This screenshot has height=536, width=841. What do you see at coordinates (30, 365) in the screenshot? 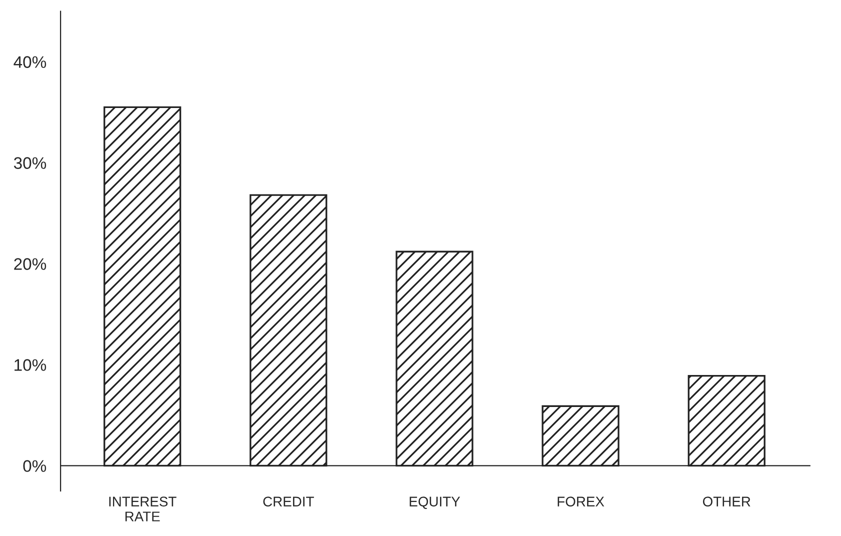
I see `y-tick-label: 10%` at bounding box center [30, 365].